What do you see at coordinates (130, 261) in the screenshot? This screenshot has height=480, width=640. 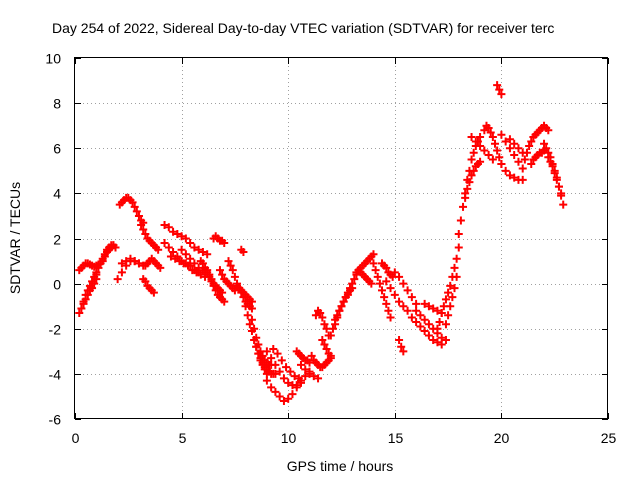 I see `data-series-arc8` at bounding box center [130, 261].